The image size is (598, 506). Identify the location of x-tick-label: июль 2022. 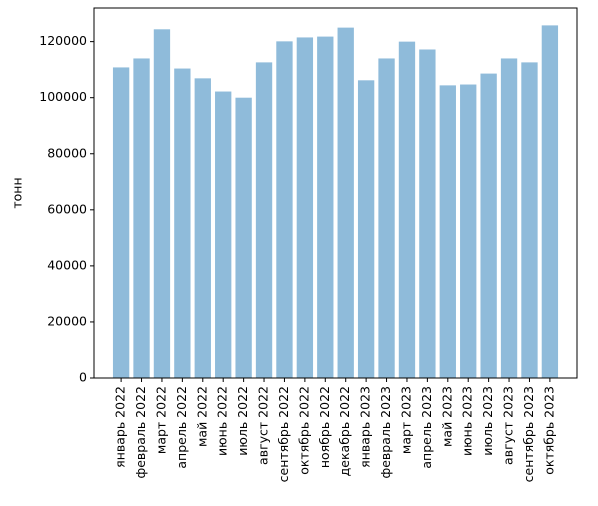
(242, 421).